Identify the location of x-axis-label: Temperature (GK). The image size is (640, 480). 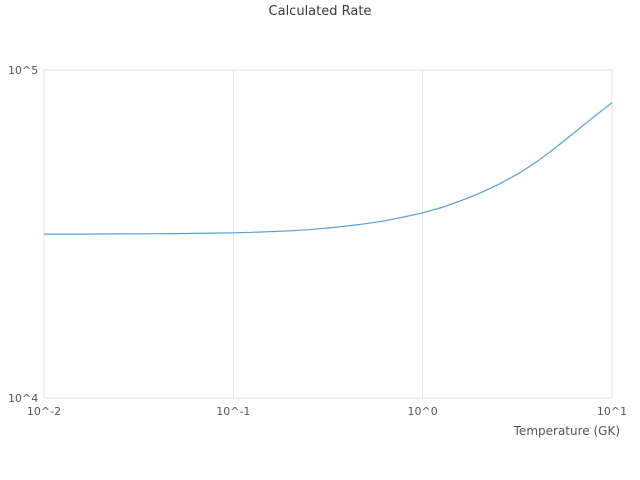
(566, 431).